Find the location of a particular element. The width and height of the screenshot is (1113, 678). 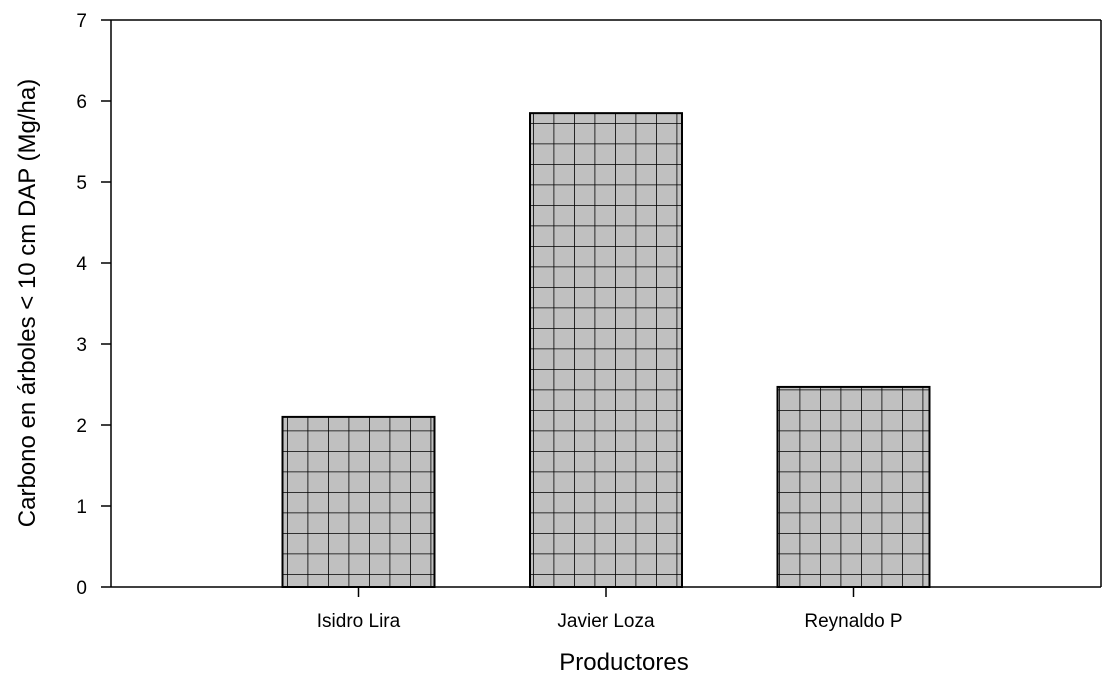

x-tick-label: Reynaldo P is located at coordinates (853, 621).